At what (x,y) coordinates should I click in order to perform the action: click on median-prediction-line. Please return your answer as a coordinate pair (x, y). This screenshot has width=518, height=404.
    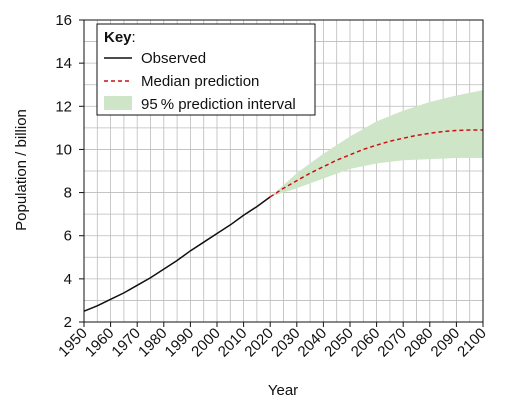
    Looking at the image, I should click on (376, 163).